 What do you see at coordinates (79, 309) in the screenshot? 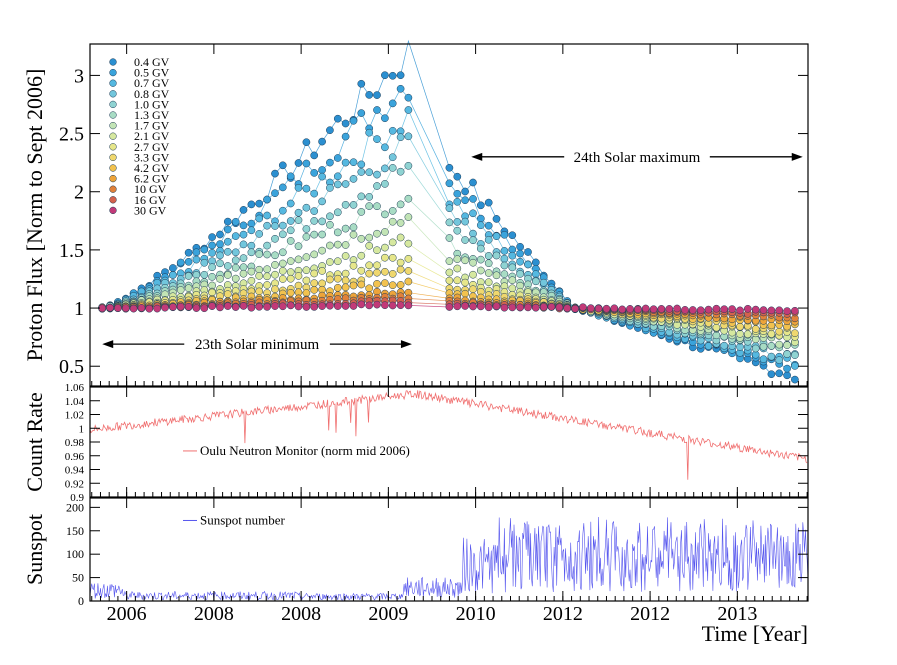
I see `y-tick-label: 1` at bounding box center [79, 309].